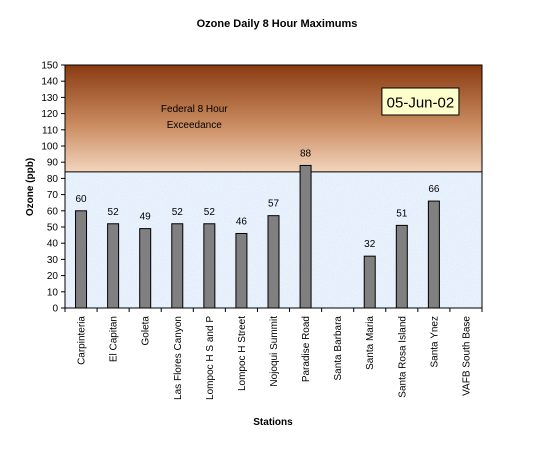 The width and height of the screenshot is (554, 453). What do you see at coordinates (55, 309) in the screenshot?
I see `y-tick-label: 0` at bounding box center [55, 309].